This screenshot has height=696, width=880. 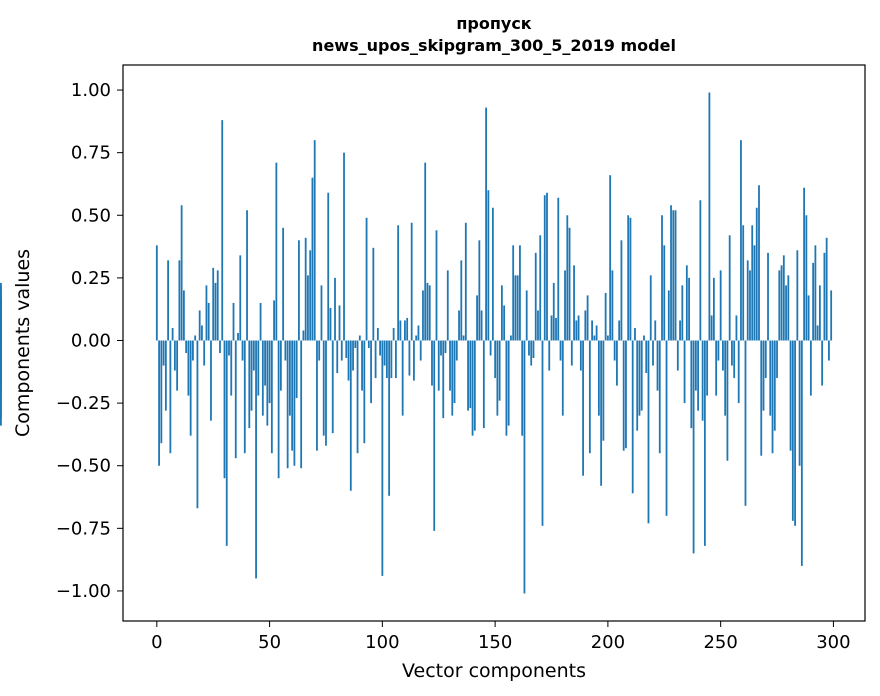 What do you see at coordinates (720, 642) in the screenshot?
I see `x-tick-label: 250` at bounding box center [720, 642].